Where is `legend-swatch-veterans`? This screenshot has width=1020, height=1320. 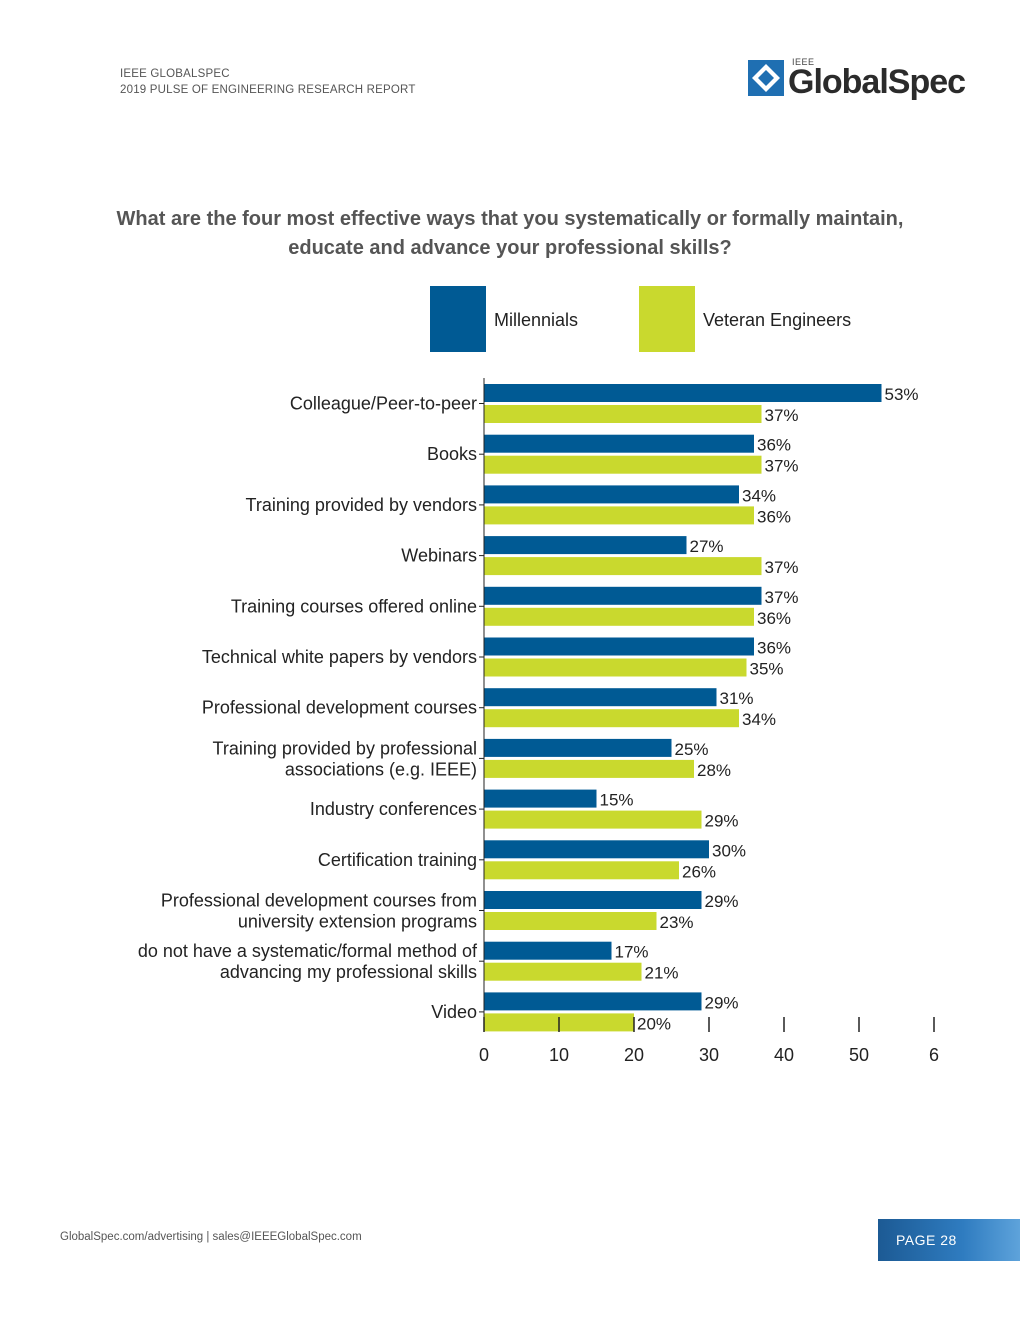 legend-swatch-veterans is located at coordinates (667, 319).